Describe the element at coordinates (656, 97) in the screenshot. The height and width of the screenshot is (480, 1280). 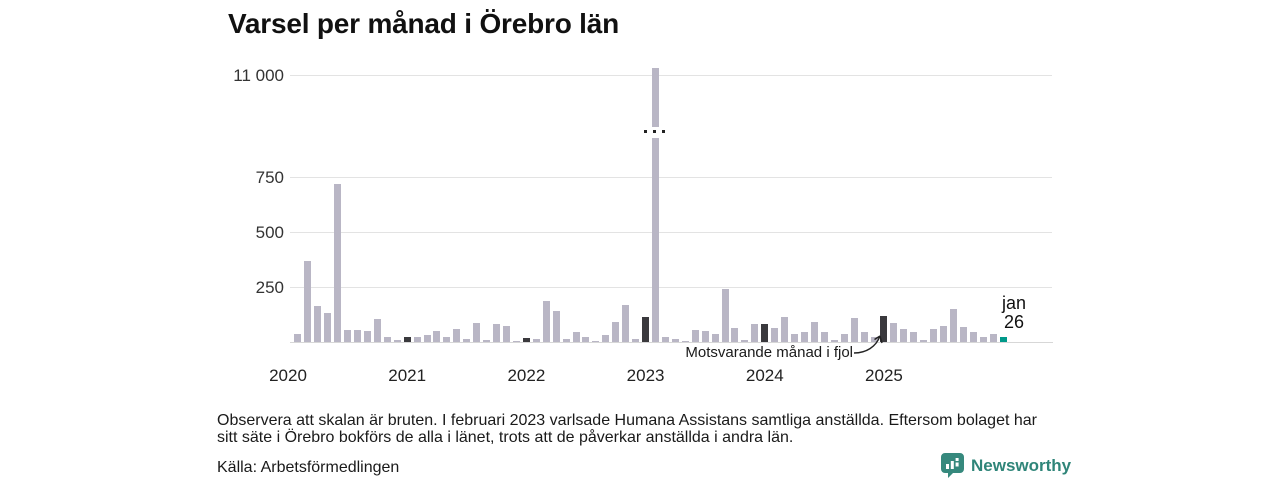
I see `bar-spike-top-segment` at that location.